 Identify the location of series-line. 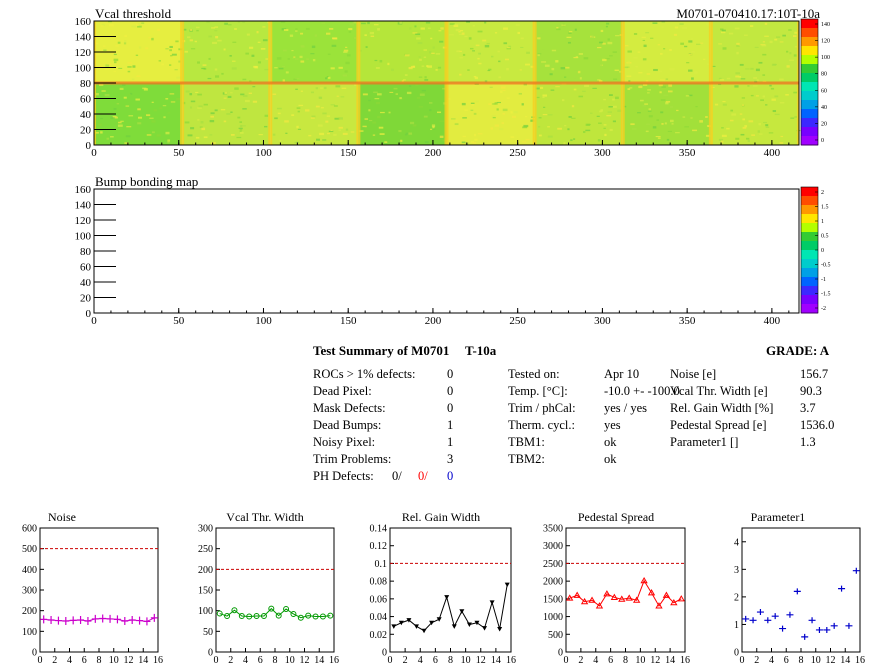
(625, 593).